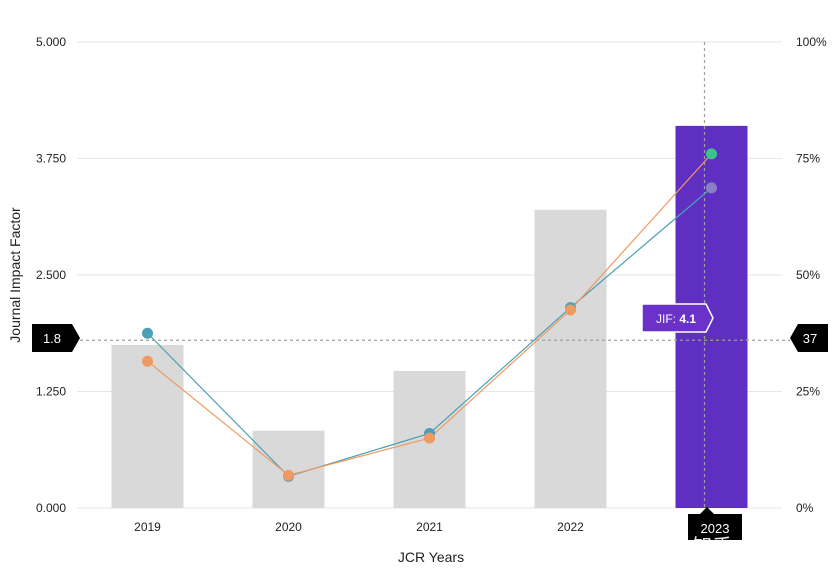 The image size is (838, 580). I want to click on y2-tick-label: 100%, so click(811, 42).